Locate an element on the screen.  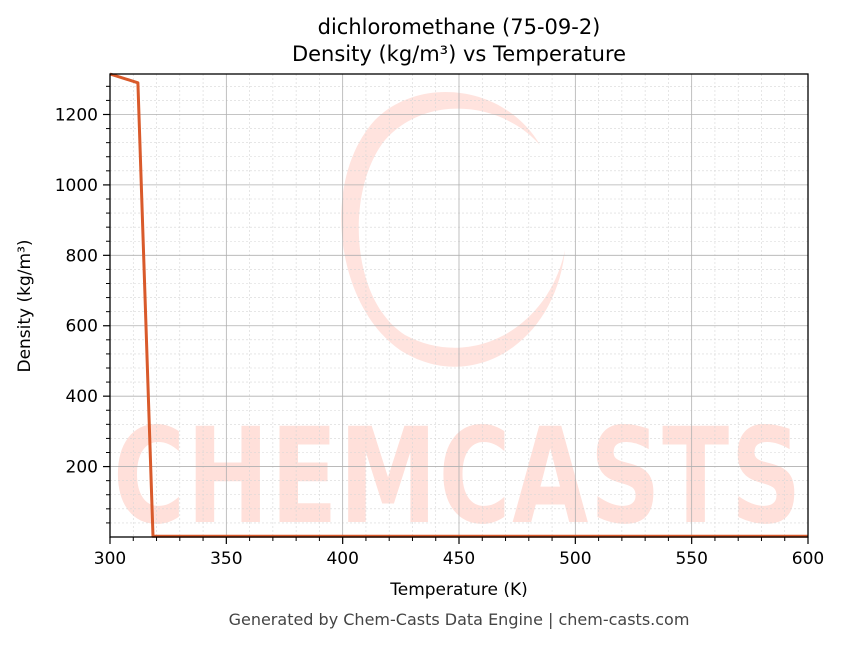
x-tick-label: 450 is located at coordinates (459, 559).